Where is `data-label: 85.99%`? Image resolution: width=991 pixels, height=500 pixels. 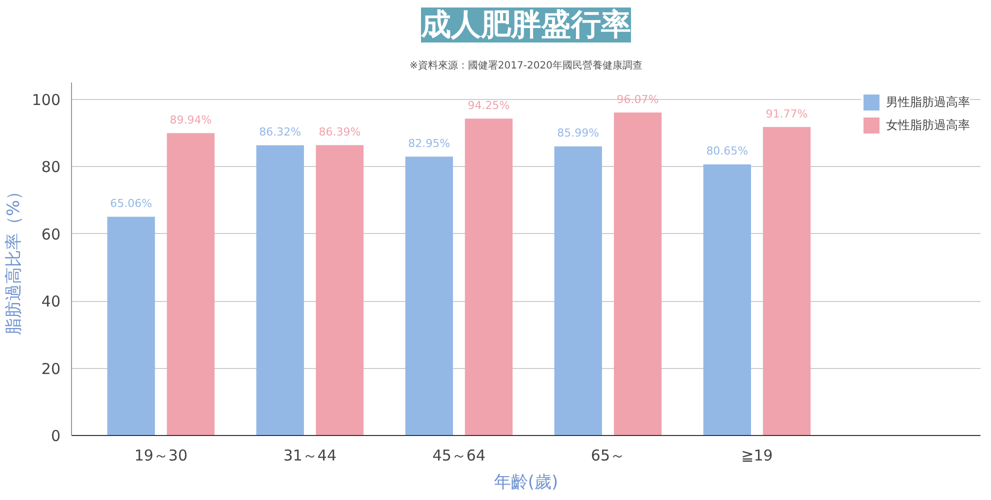
data-label: 85.99% is located at coordinates (578, 133).